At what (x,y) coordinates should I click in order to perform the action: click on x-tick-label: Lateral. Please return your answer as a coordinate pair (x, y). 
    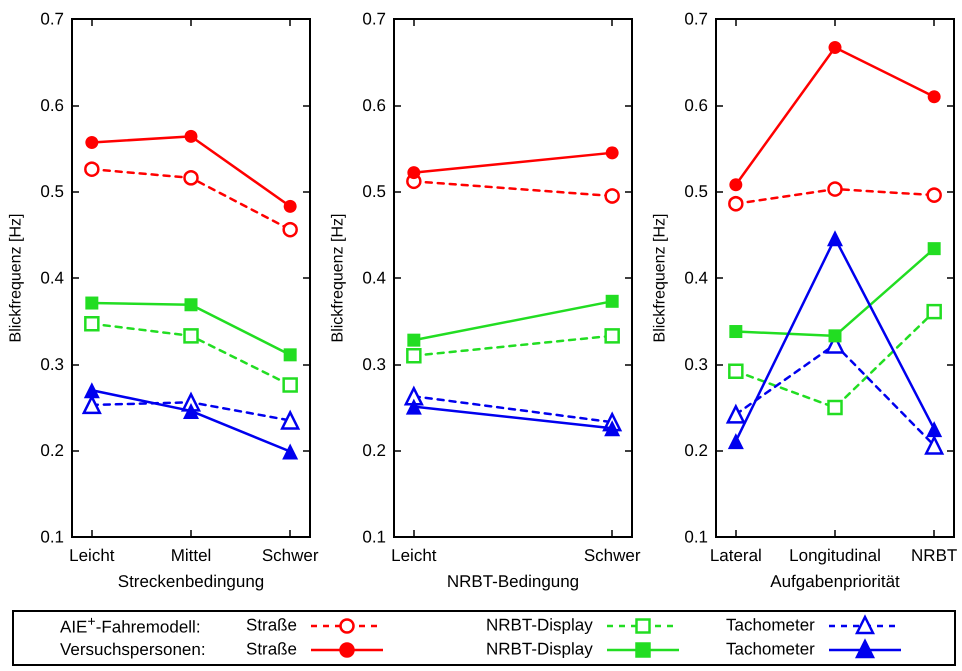
    Looking at the image, I should click on (736, 555).